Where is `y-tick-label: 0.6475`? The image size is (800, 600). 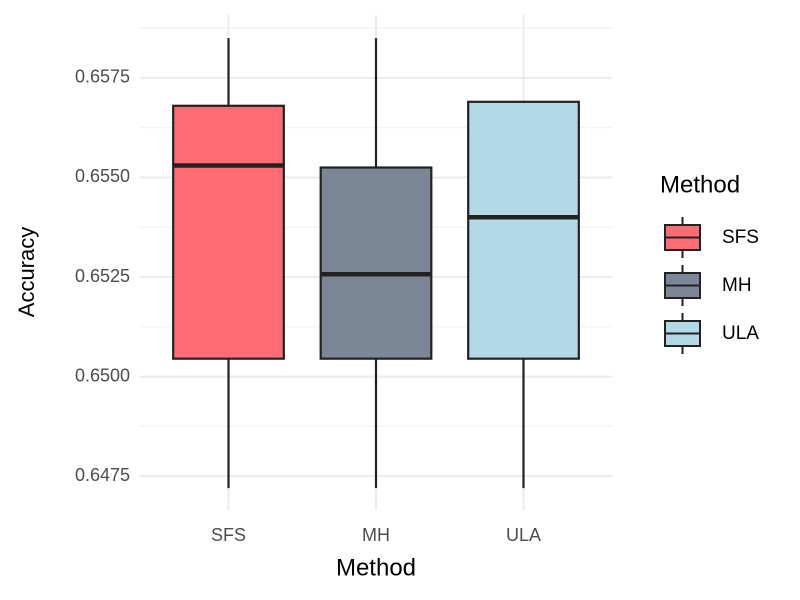
y-tick-label: 0.6475 is located at coordinates (102, 475).